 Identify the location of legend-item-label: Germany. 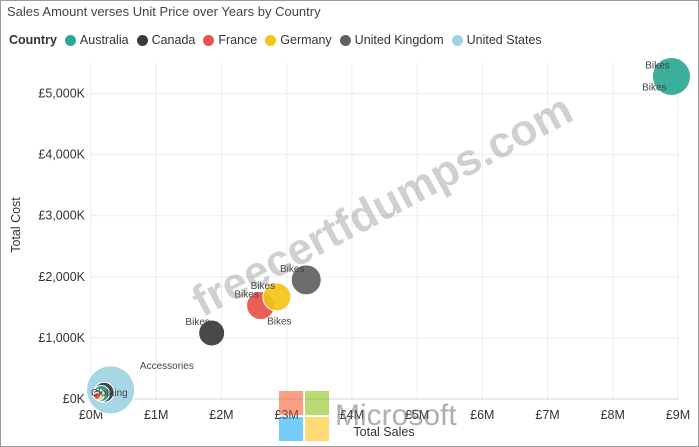
(306, 40).